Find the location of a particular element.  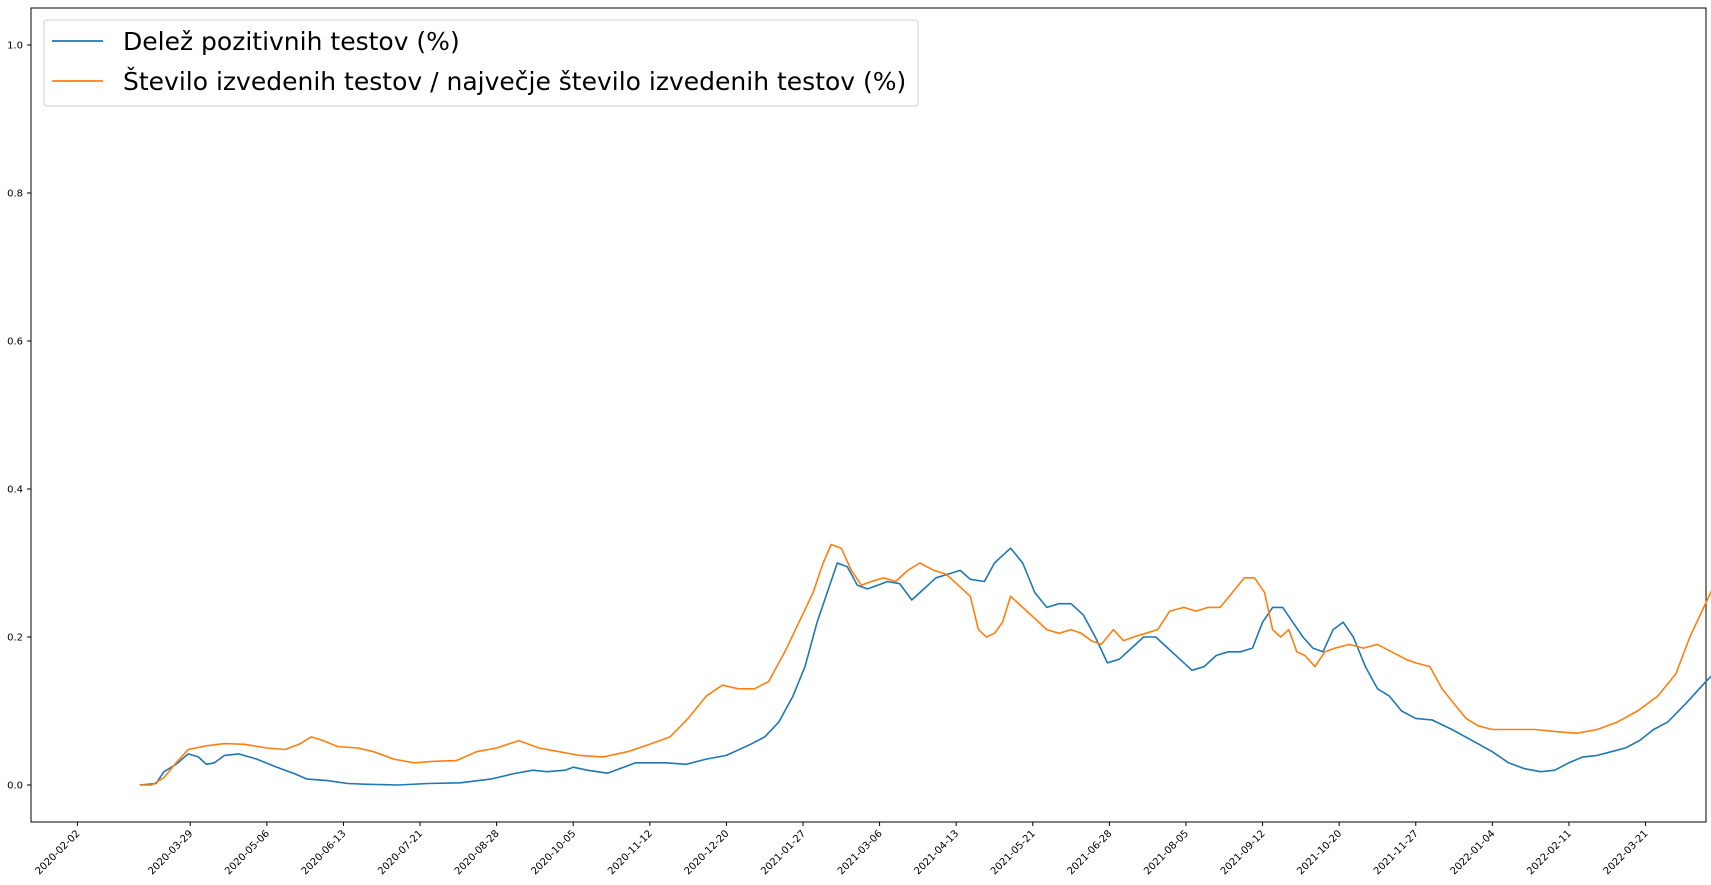

legend-box is located at coordinates (481, 63).